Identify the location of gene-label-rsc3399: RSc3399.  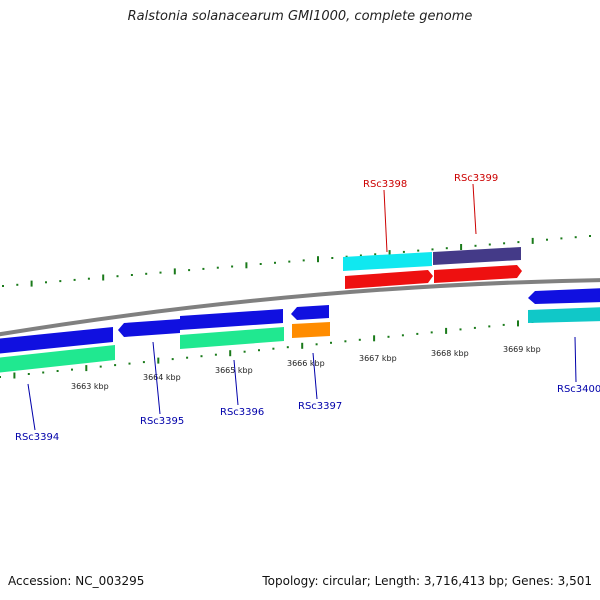
(476, 178).